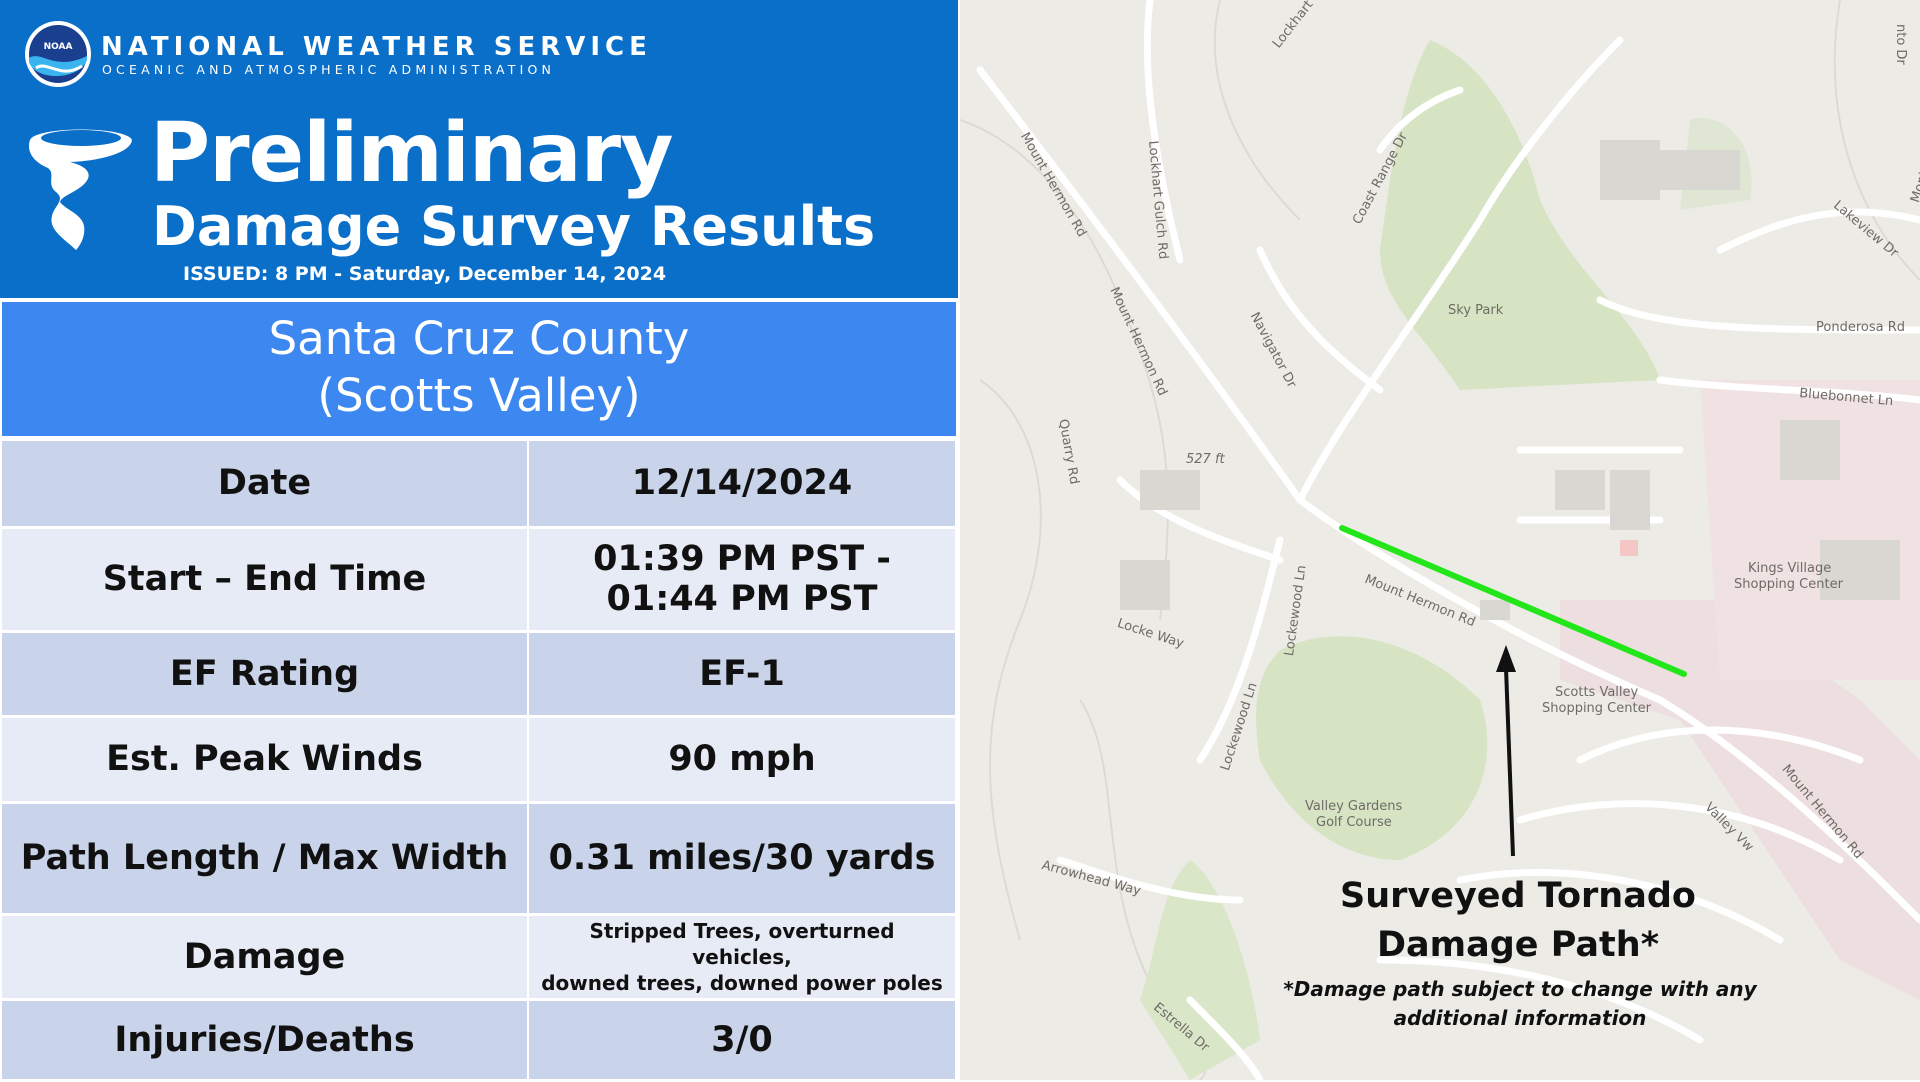 This screenshot has width=1920, height=1082. What do you see at coordinates (742, 982) in the screenshot?
I see `damage-value-line2: downed trees, downed power poles` at bounding box center [742, 982].